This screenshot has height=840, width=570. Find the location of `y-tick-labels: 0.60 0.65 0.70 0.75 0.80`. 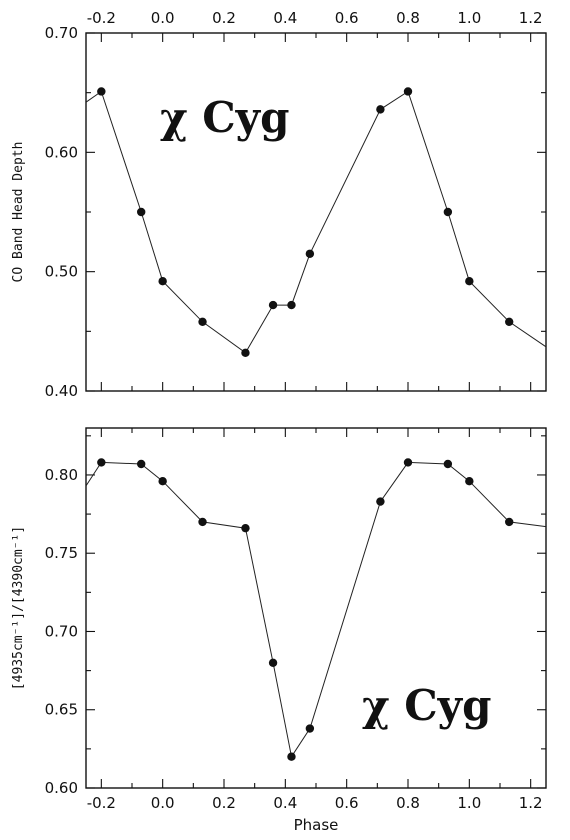

y-tick-labels: 0.60 0.65 0.70 0.75 0.80 is located at coordinates (61, 631).